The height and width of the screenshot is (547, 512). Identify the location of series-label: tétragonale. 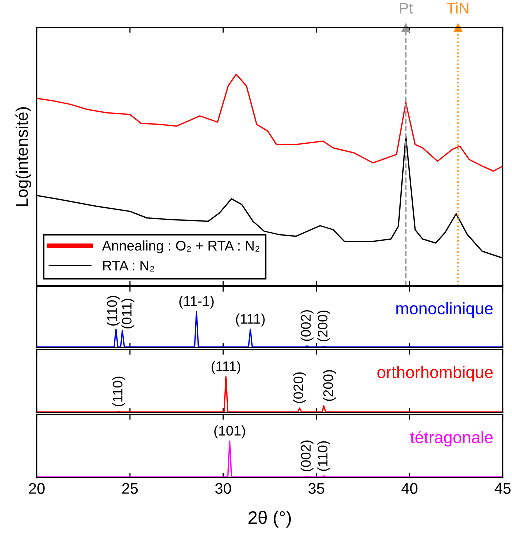
(451, 439).